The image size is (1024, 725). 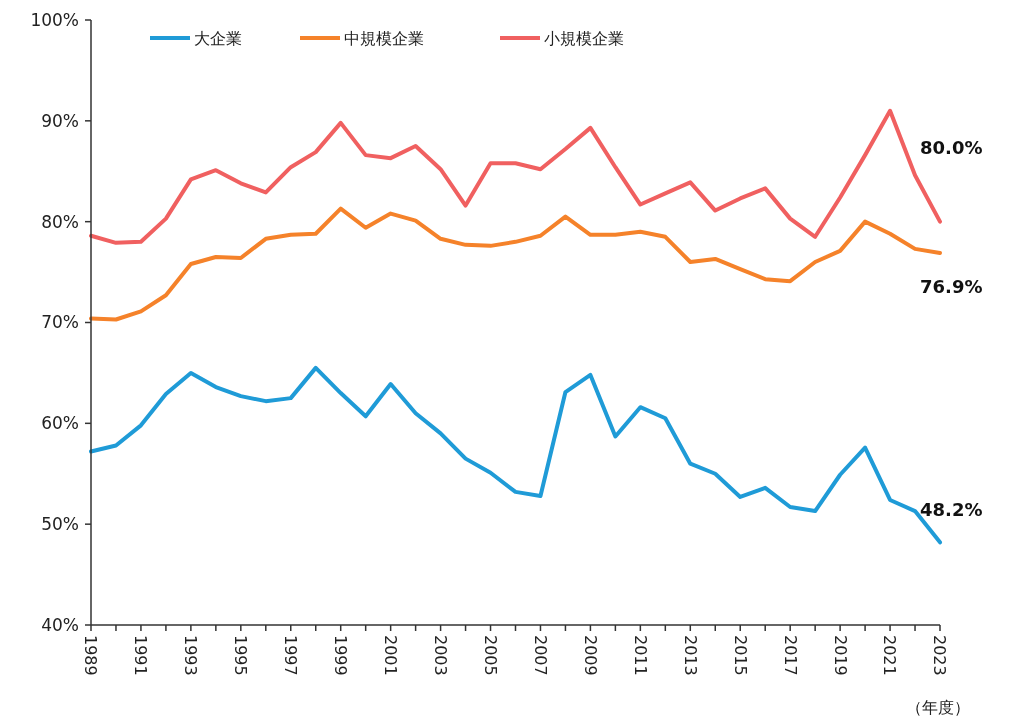 What do you see at coordinates (60, 322) in the screenshot?
I see `y-tick-label: 70%` at bounding box center [60, 322].